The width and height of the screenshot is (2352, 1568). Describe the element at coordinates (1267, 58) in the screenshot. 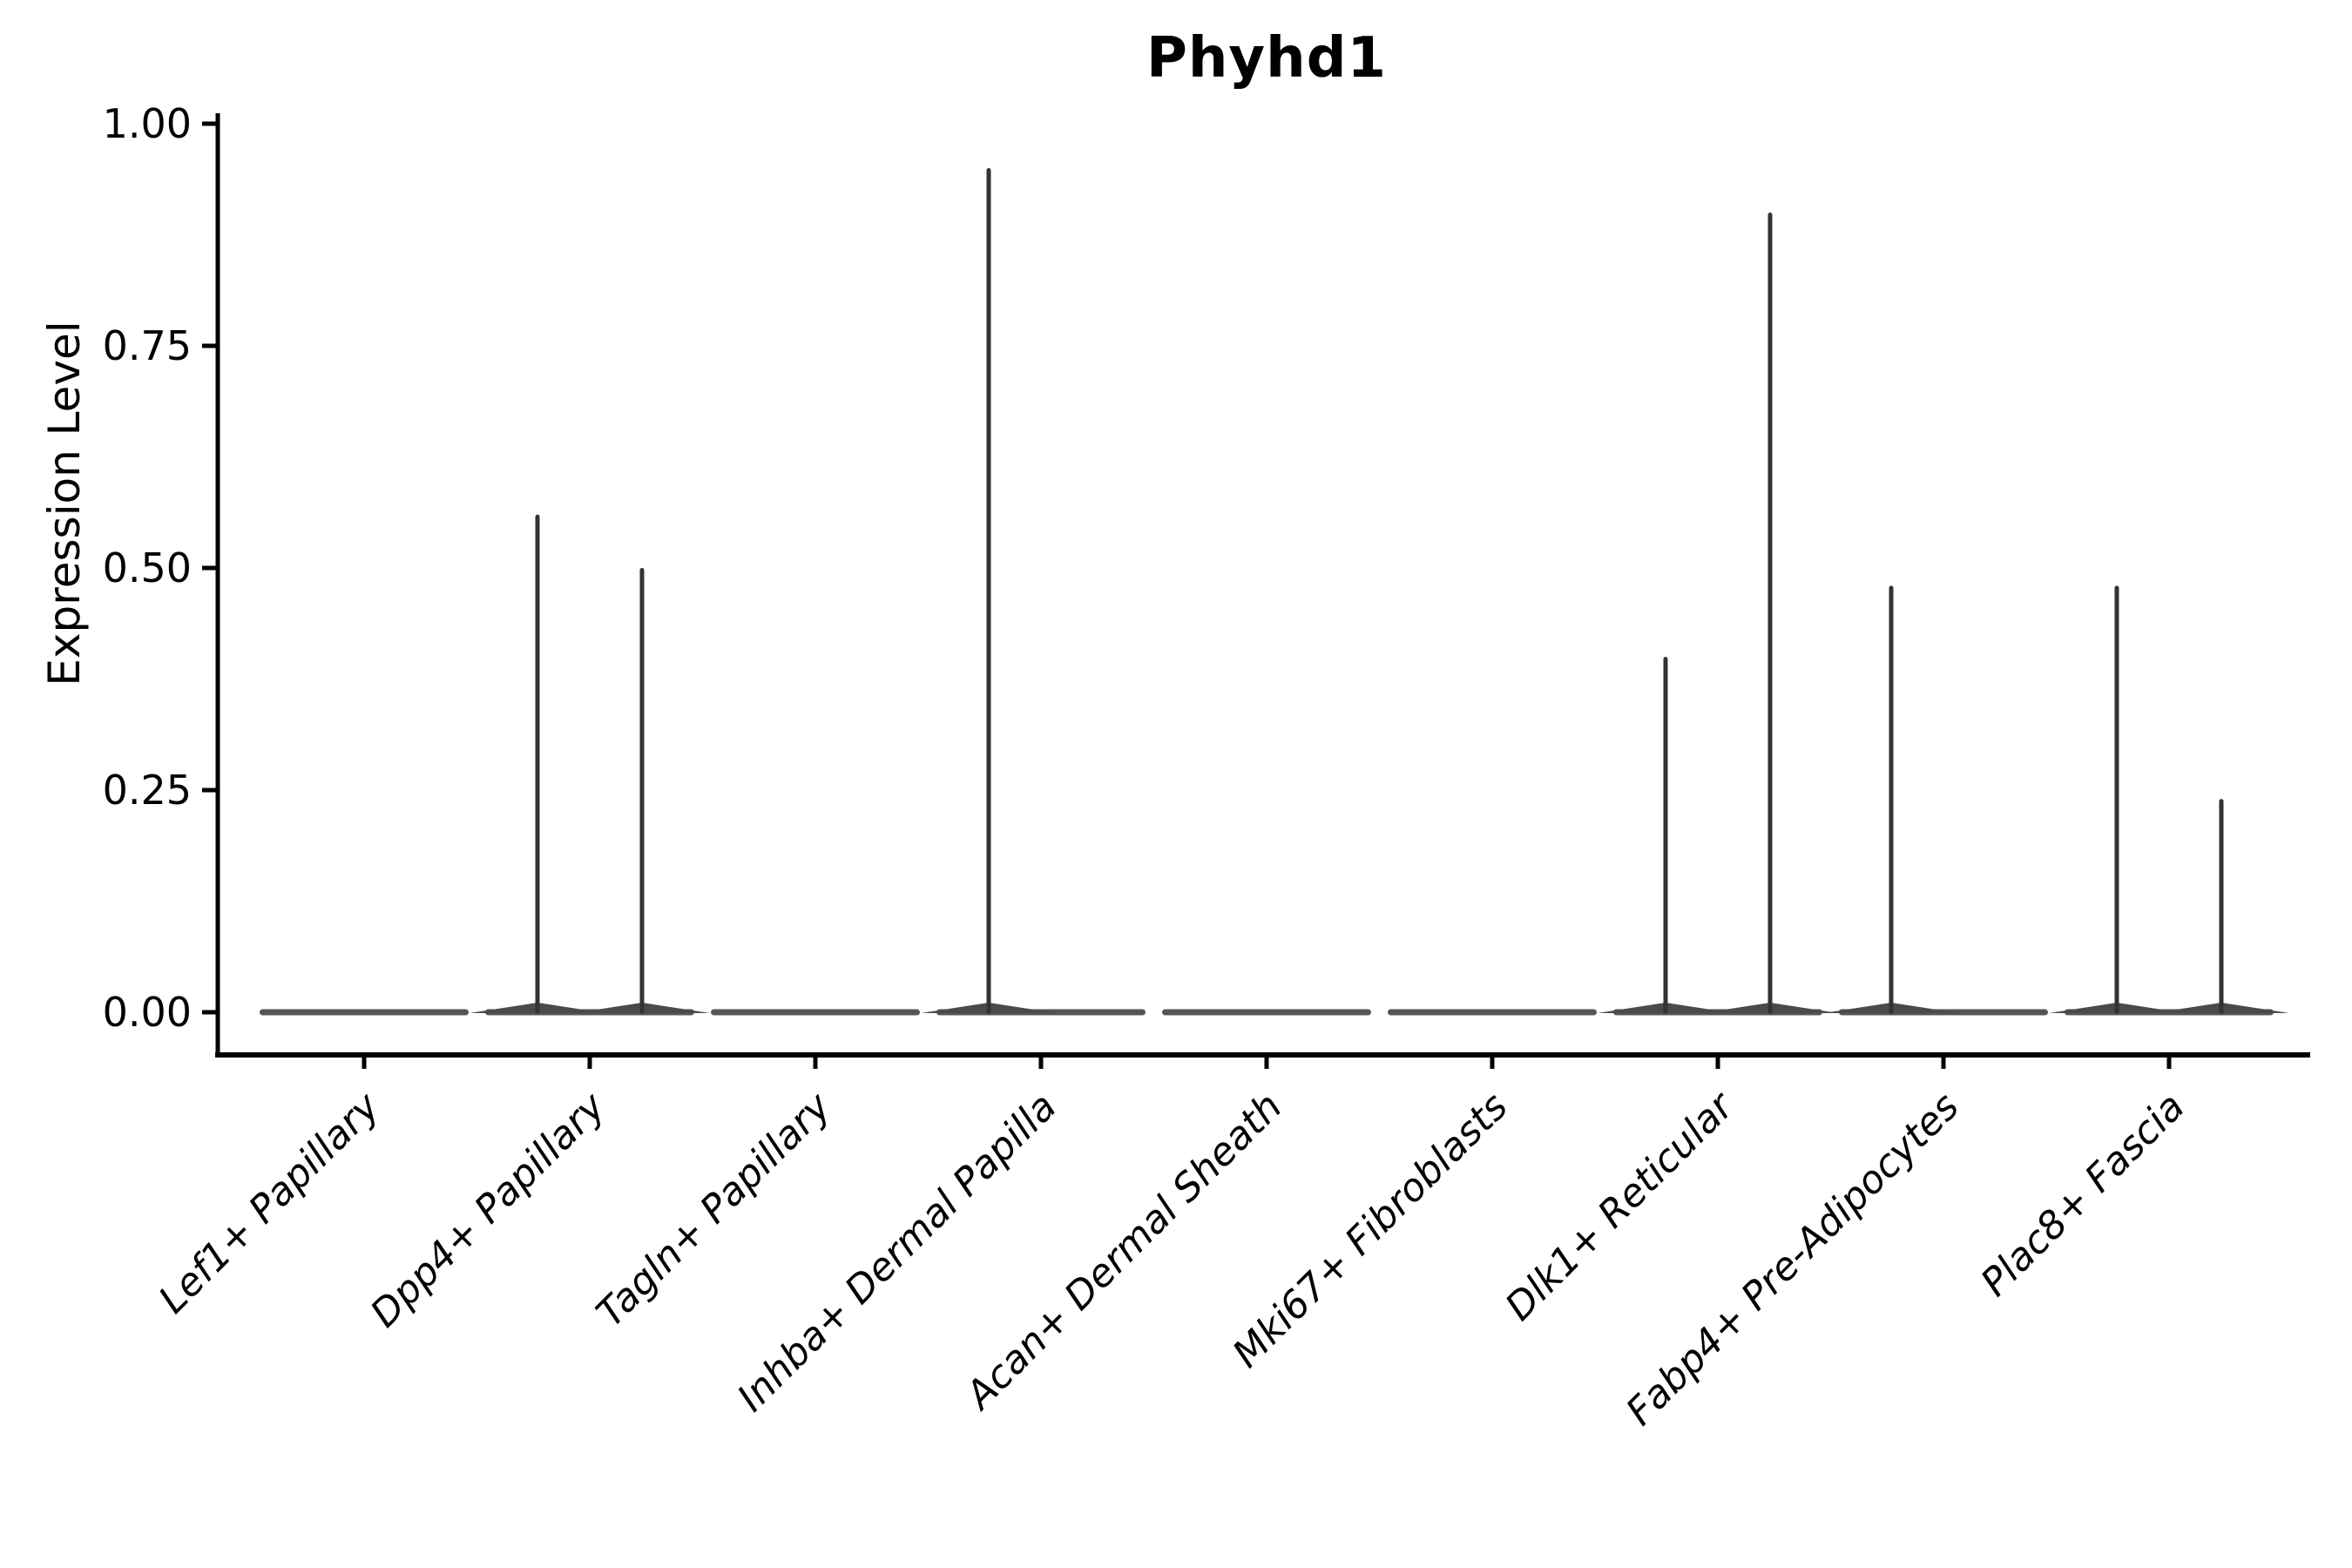

I see `chart-title: Phyhd1` at that location.